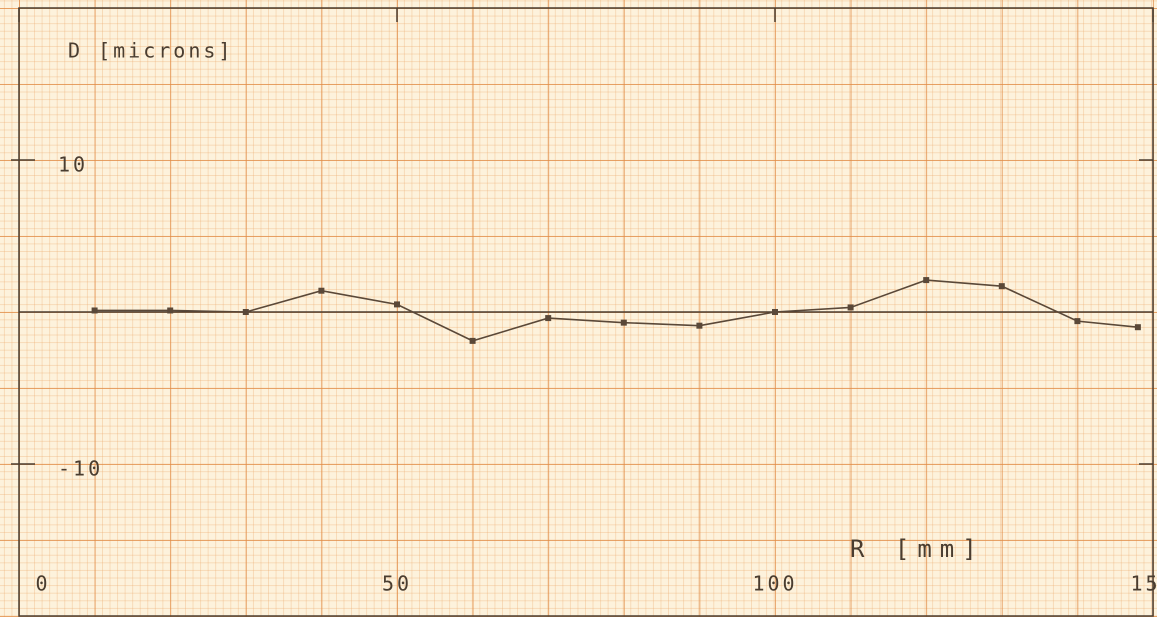  I want to click on y-axis-label: D [microns], so click(150, 51).